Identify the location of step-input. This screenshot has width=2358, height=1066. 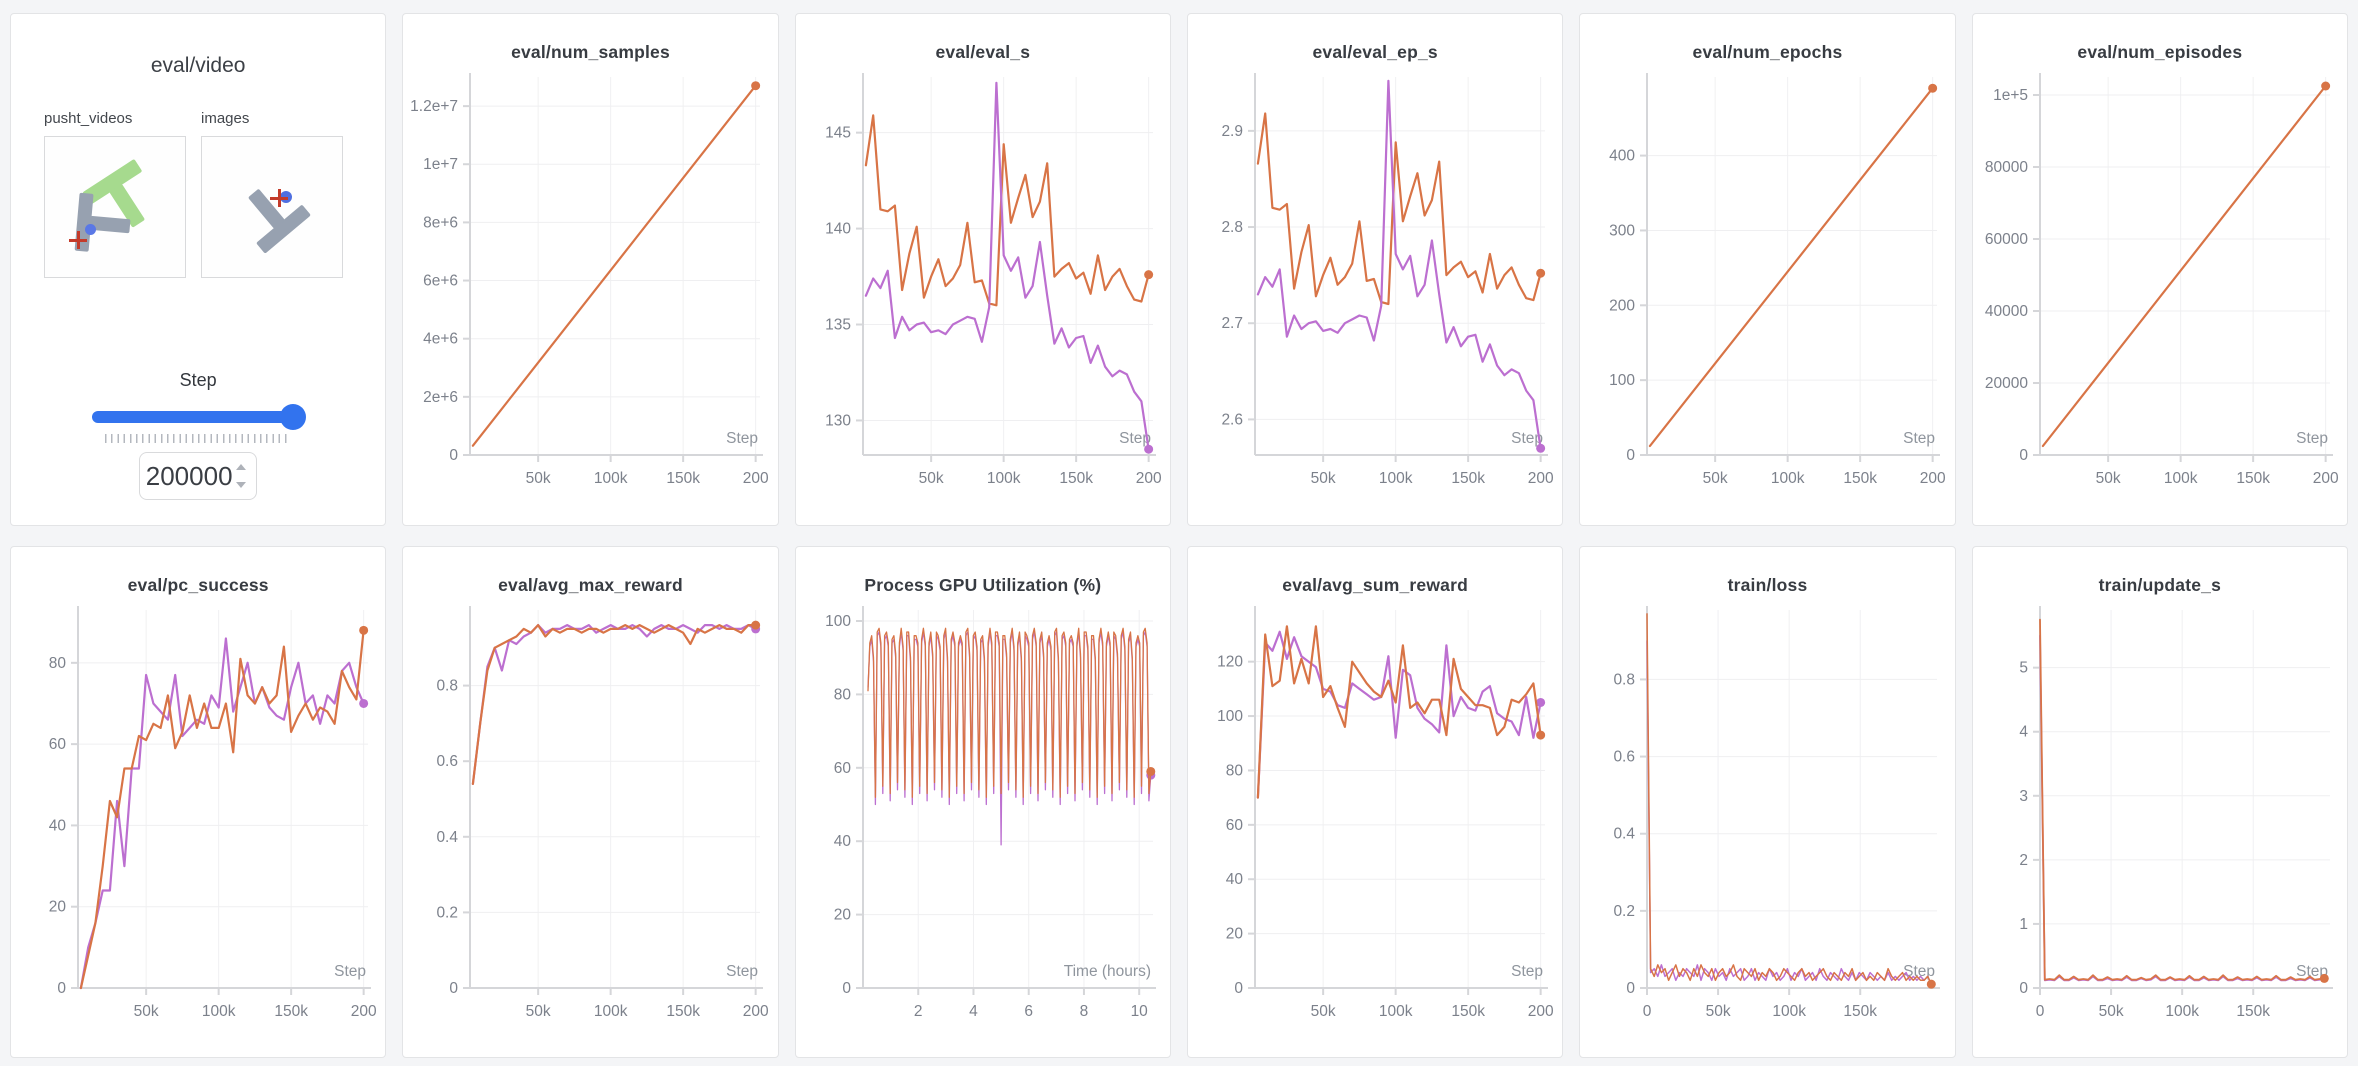
(198, 476).